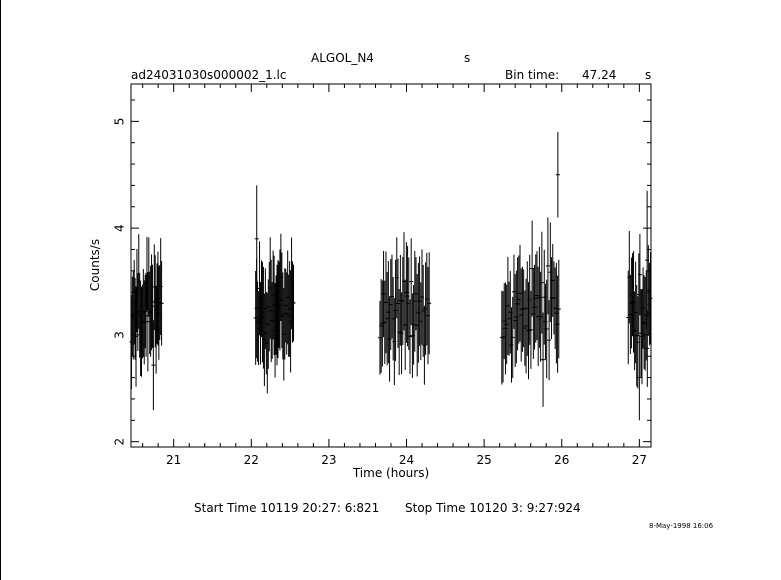 This screenshot has height=580, width=781. Describe the element at coordinates (342, 58) in the screenshot. I see `chart-title: ALGOL_N4` at that location.